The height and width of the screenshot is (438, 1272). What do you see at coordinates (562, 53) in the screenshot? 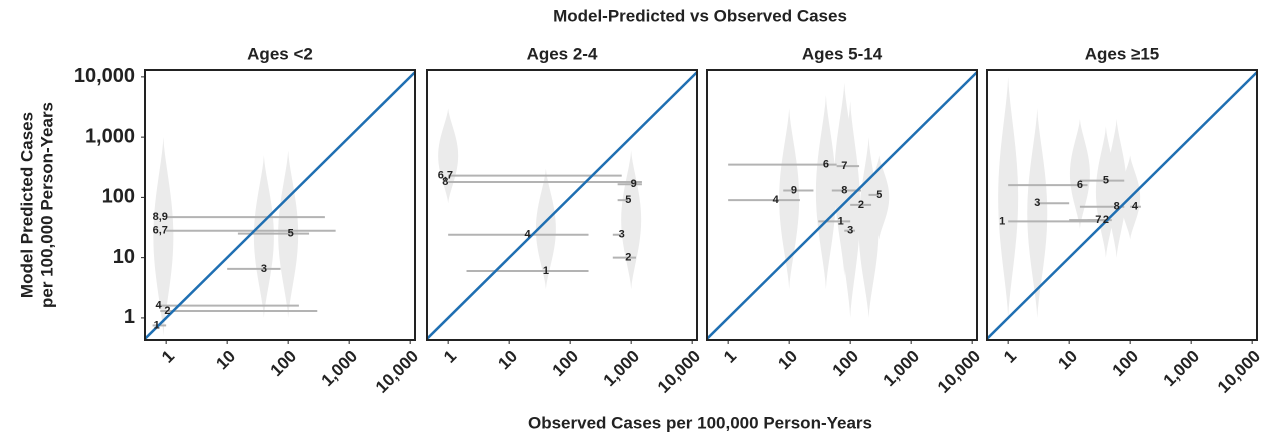
I see `panel-title: Ages 2-4` at bounding box center [562, 53].